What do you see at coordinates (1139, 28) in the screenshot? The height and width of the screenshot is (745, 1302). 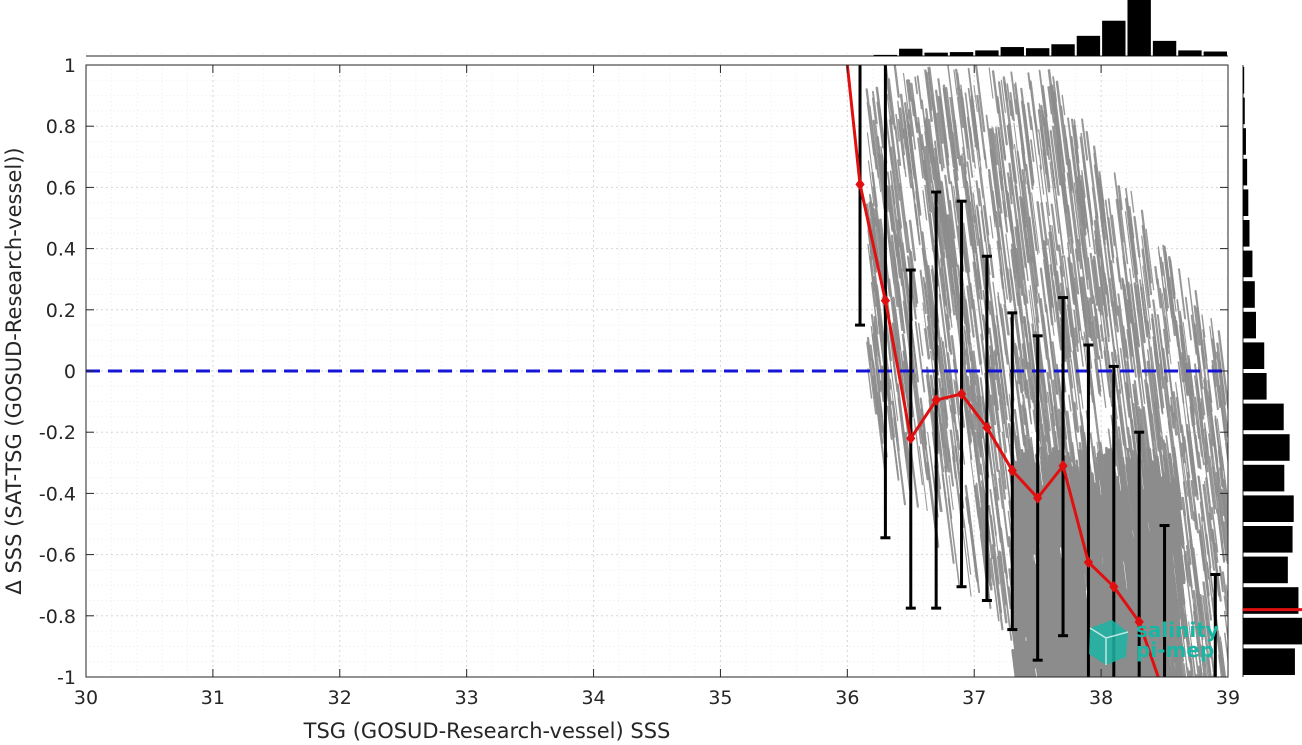 I see `top-histogram-bar` at bounding box center [1139, 28].